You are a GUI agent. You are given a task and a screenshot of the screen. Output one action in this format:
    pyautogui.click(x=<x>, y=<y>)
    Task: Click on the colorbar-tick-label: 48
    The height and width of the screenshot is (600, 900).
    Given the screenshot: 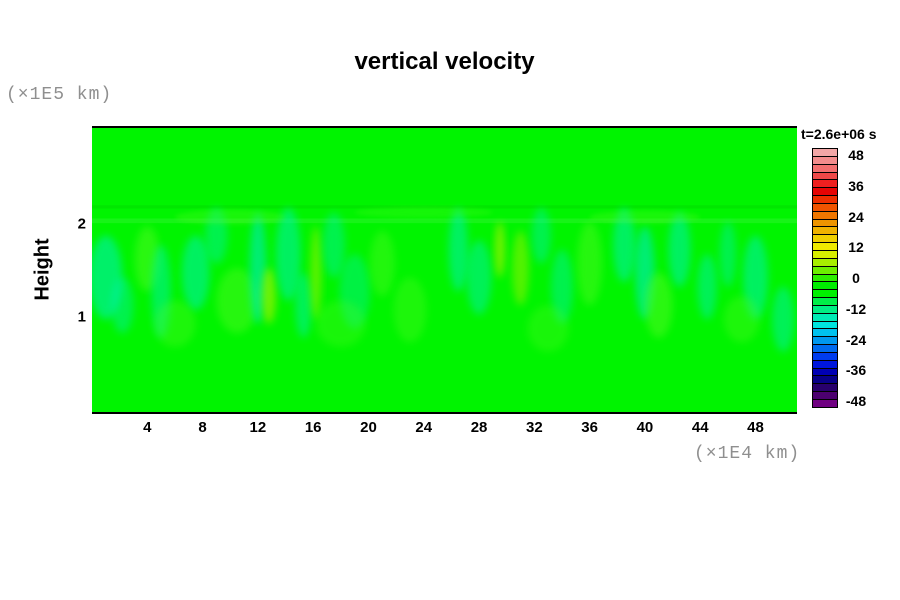 What is the action you would take?
    pyautogui.click(x=856, y=155)
    